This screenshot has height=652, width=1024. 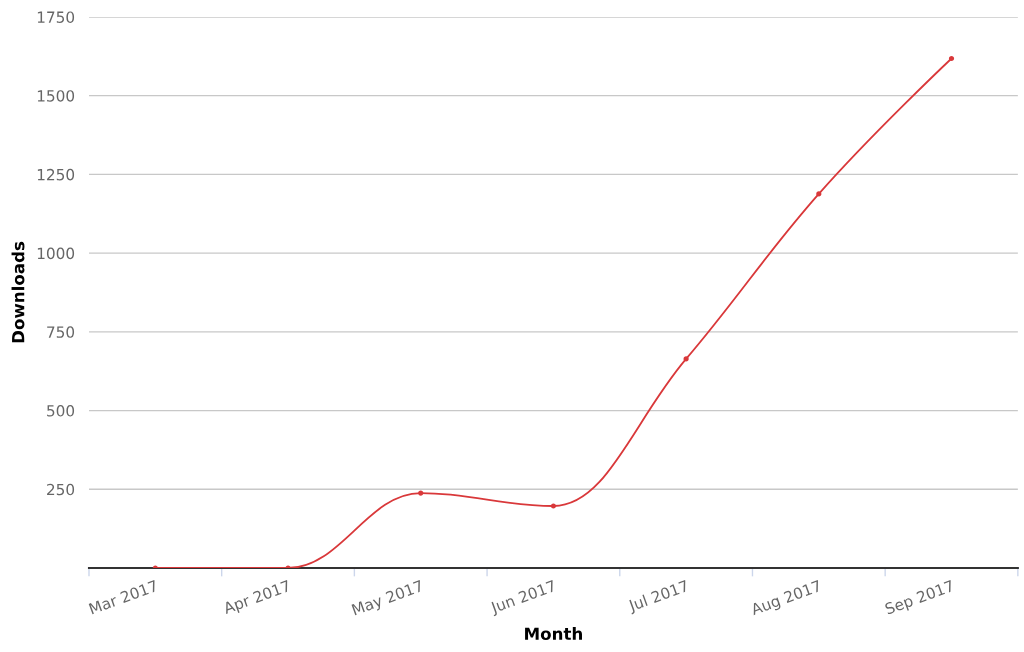 I want to click on y-tick-label: 750, so click(x=61, y=332).